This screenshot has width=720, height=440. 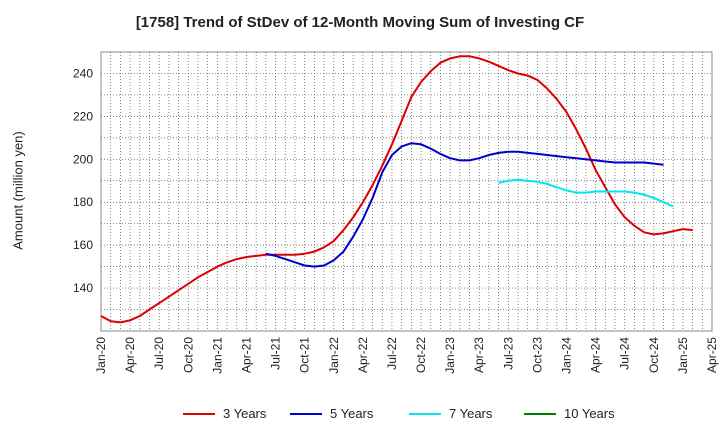 What do you see at coordinates (586, 193) in the screenshot?
I see `series-line-7-years` at bounding box center [586, 193].